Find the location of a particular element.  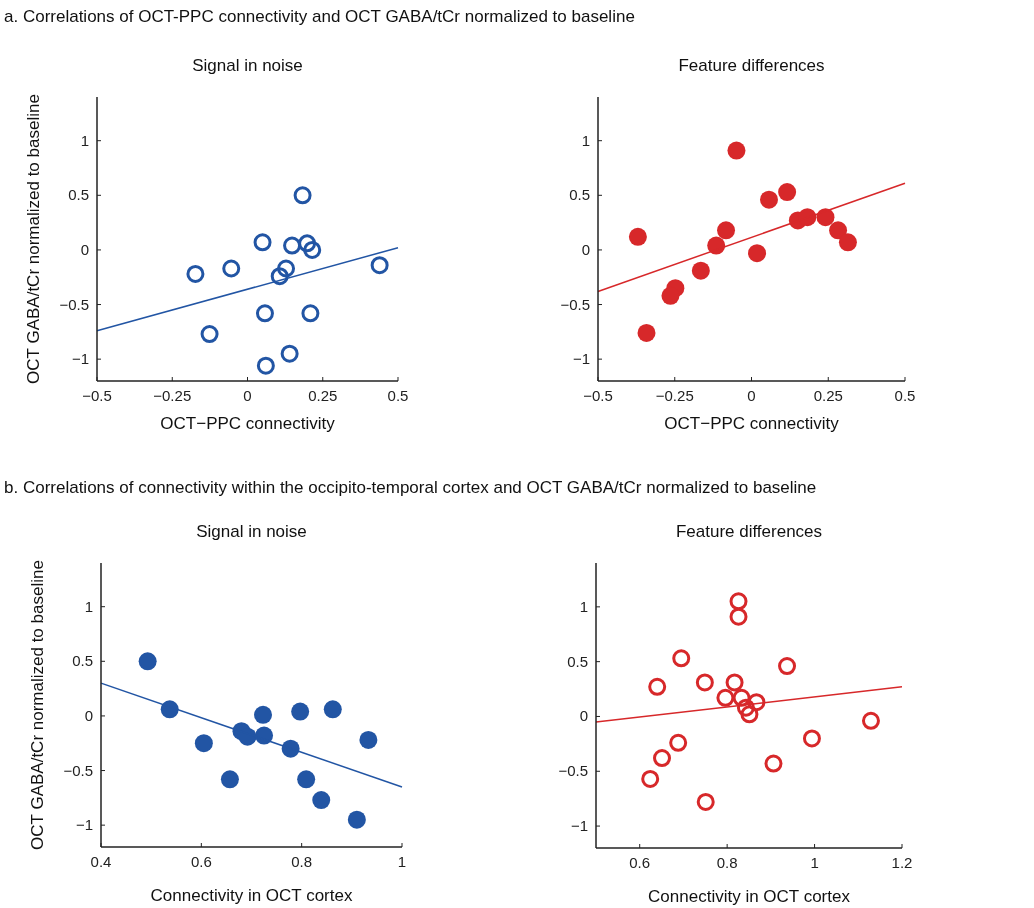

text: a. Correlations of OCT-PPC connectivity and OCT GABA/tCr normalized to baseline is located at coordinates (319, 16).